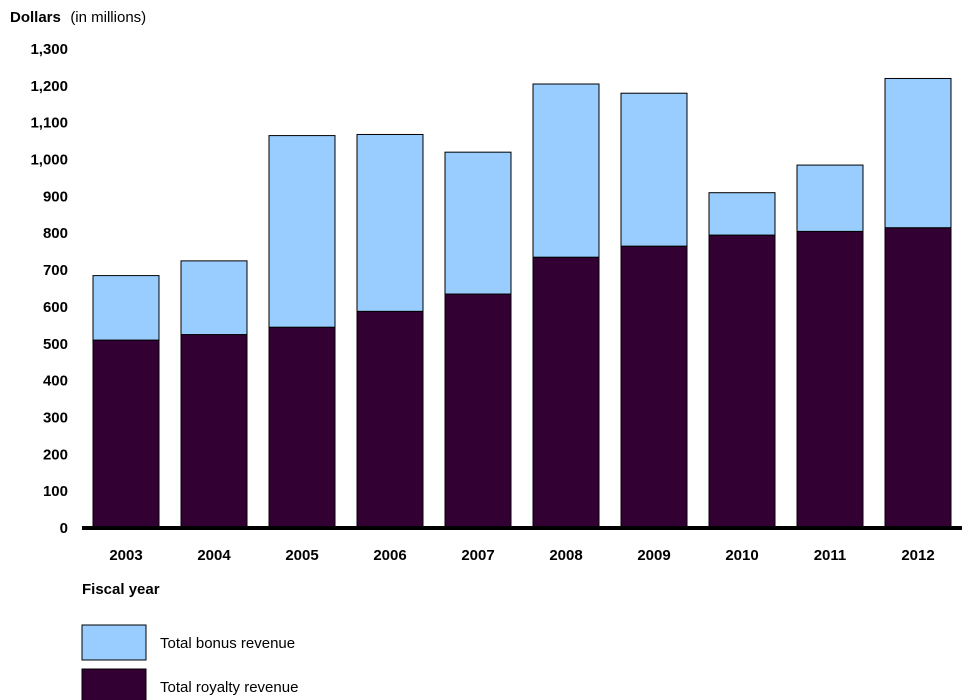  I want to click on y-tick-label: 800, so click(55, 233).